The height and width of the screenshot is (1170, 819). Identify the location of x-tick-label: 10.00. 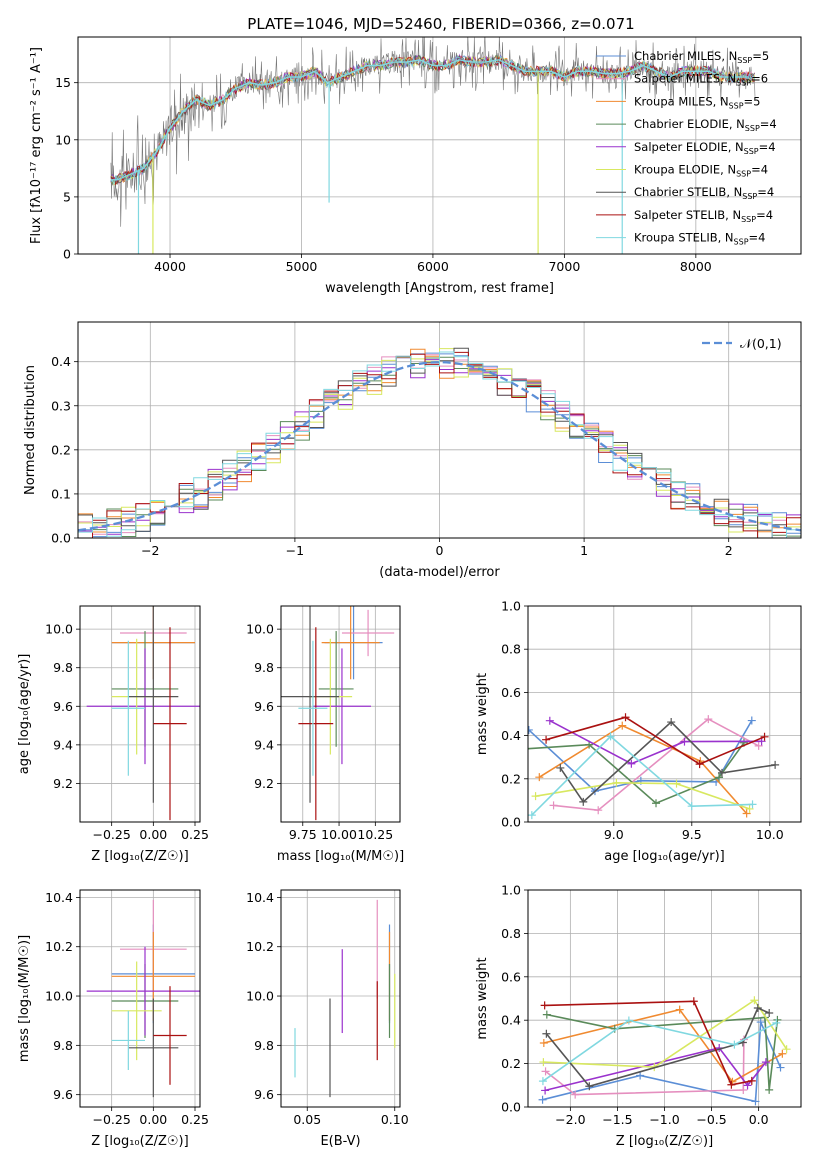
(339, 834).